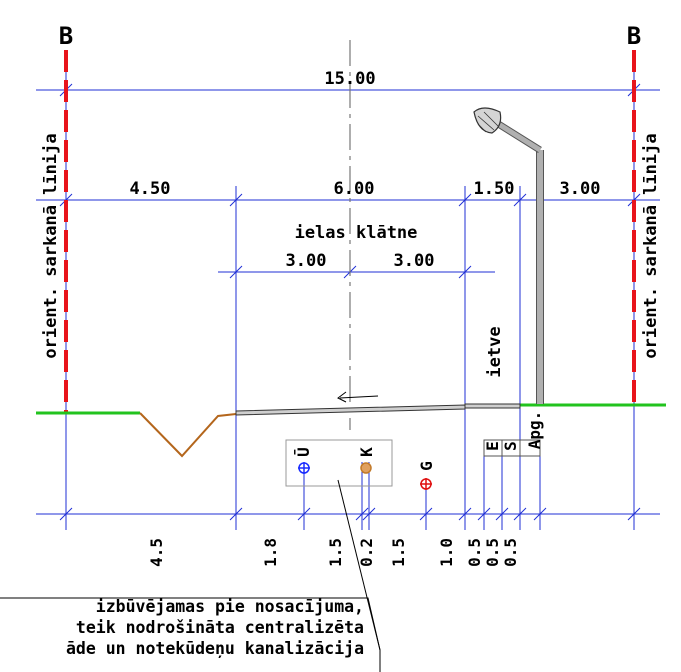 The image size is (681, 672). What do you see at coordinates (492, 552) in the screenshot?
I see `dim-bottom-8: 0.5` at bounding box center [492, 552].